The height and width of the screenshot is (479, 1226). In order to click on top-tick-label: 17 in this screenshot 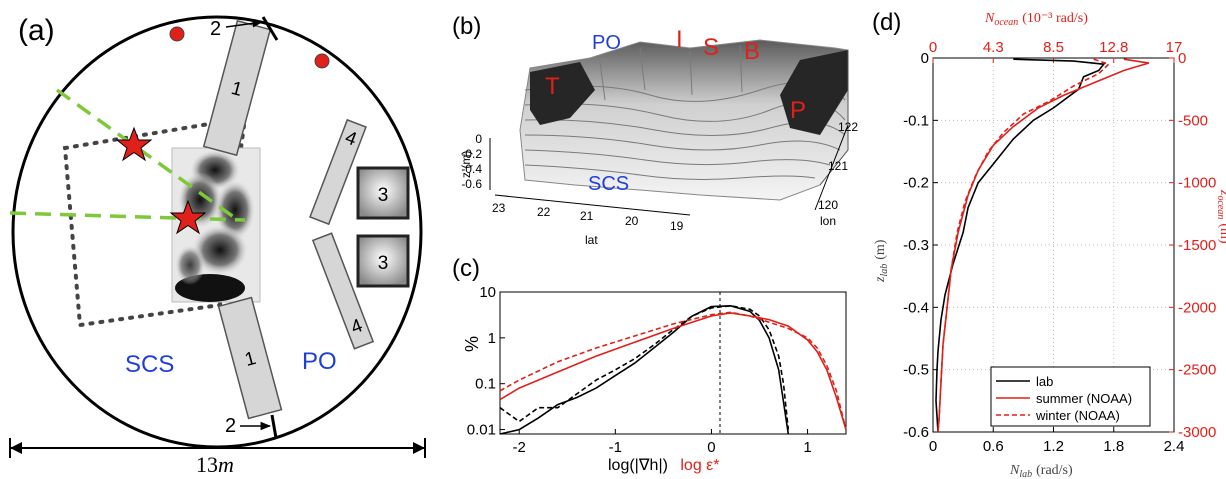, I will do `click(1174, 47)`.